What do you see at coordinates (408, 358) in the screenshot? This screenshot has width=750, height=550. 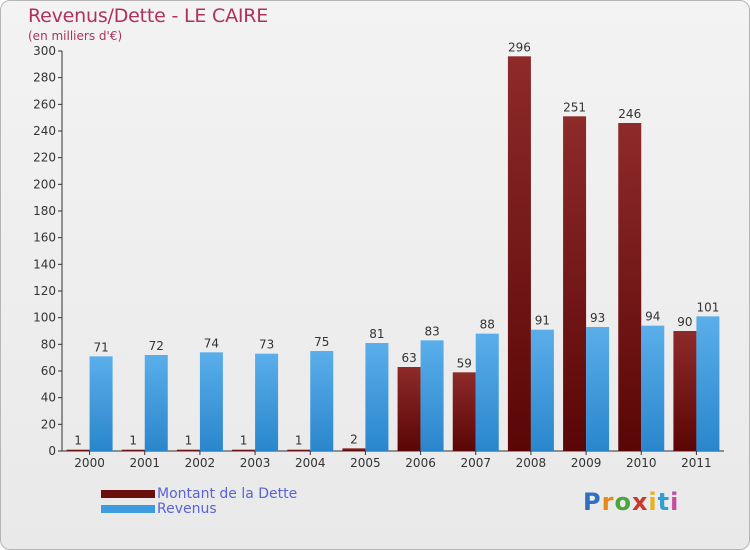 I see `data-label-dette: 63` at bounding box center [408, 358].